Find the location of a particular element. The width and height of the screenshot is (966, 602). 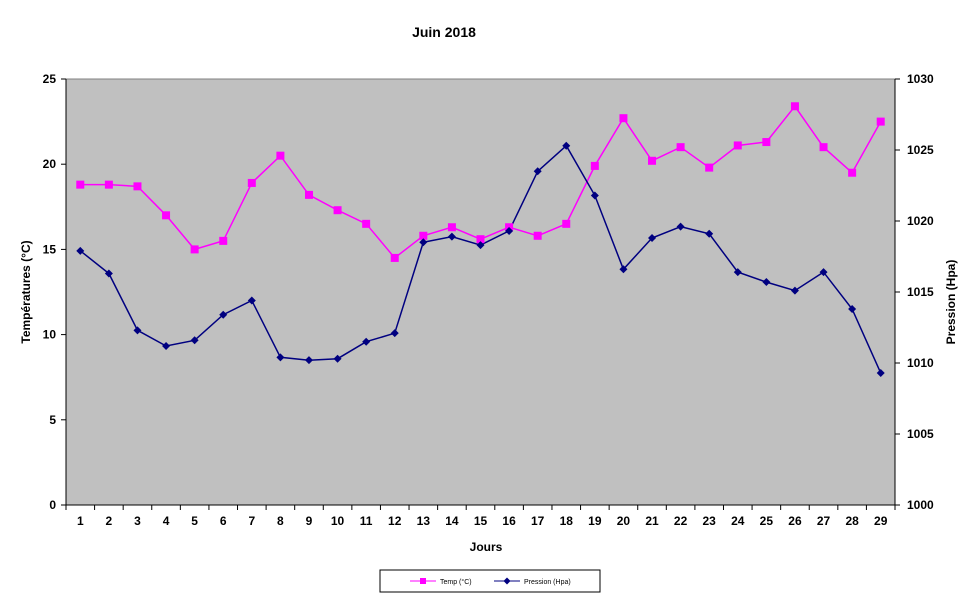

x-tick-label: 11 is located at coordinates (366, 521).